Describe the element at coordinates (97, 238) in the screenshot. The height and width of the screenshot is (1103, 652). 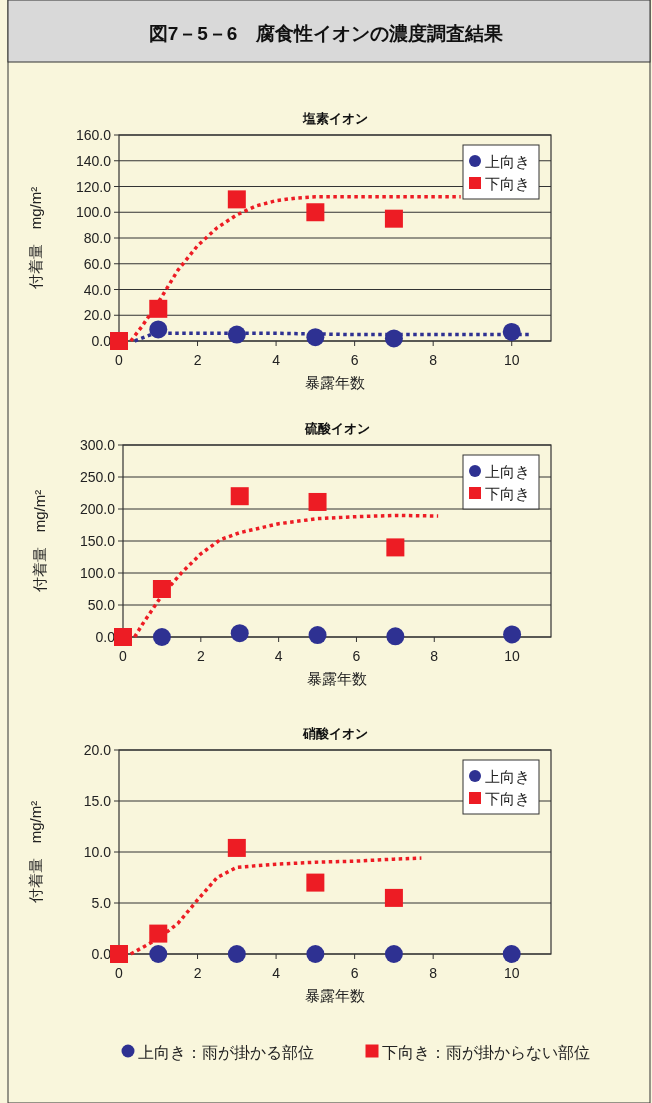
I see `y-tick-label: 80.0` at that location.